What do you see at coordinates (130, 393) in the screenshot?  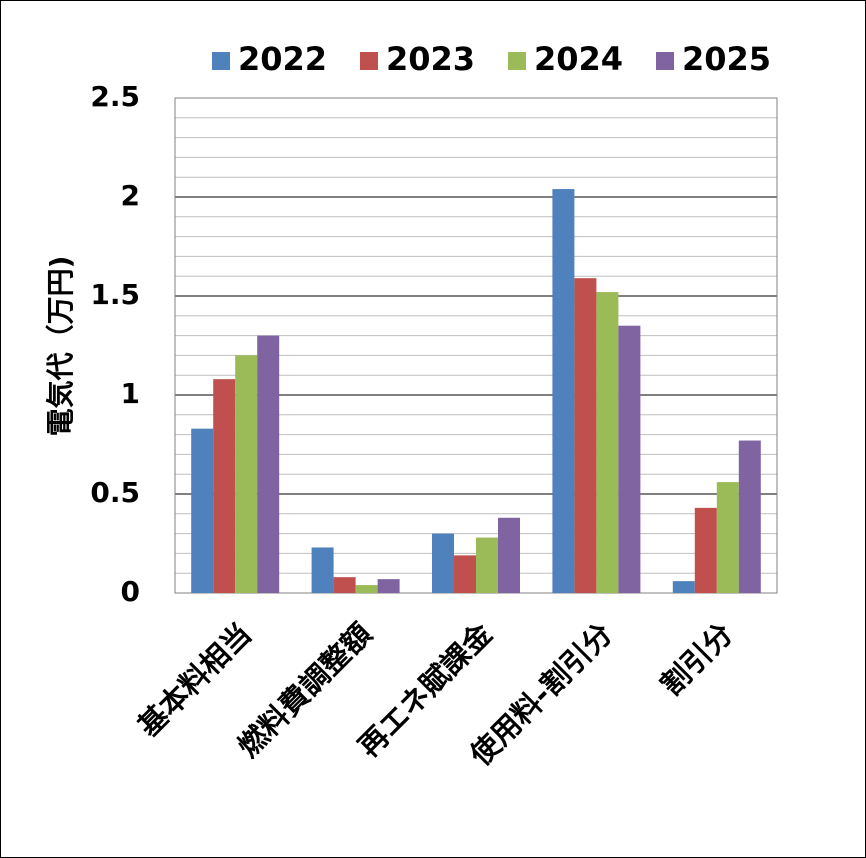 I see `y-tick-label: 1` at bounding box center [130, 393].